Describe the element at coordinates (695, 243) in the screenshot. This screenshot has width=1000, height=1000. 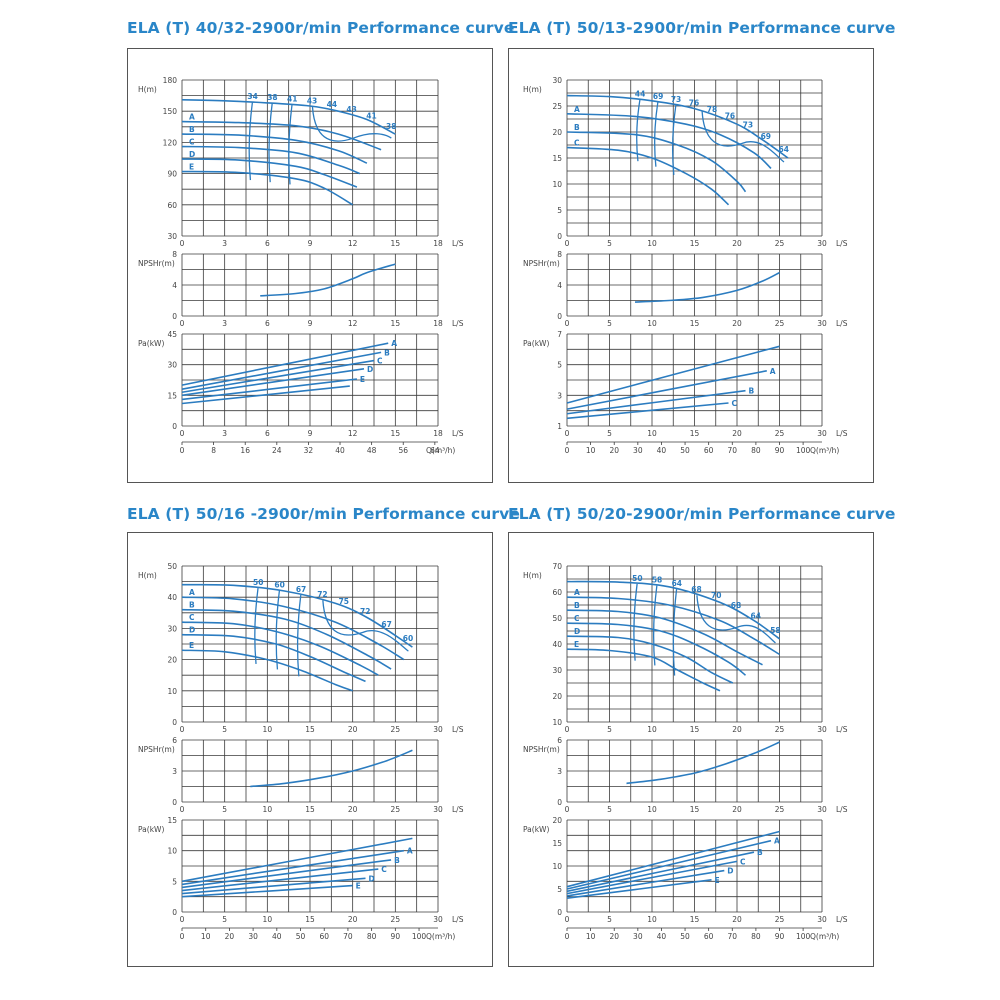
I see `c2-head-xtick: 15` at that location.